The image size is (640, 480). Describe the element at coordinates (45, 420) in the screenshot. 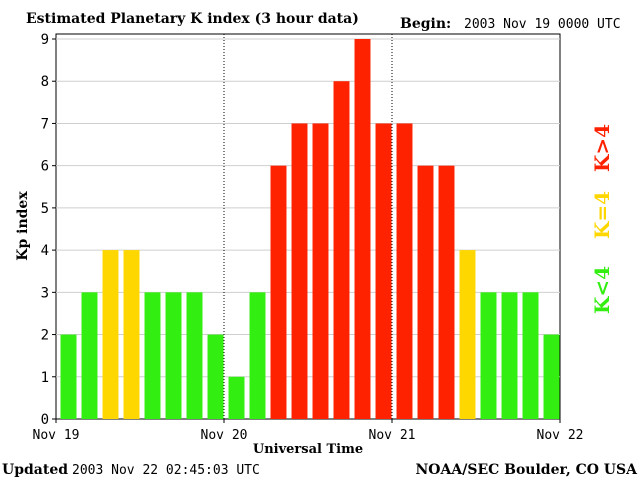

I see `y-tick-label: 0` at that location.